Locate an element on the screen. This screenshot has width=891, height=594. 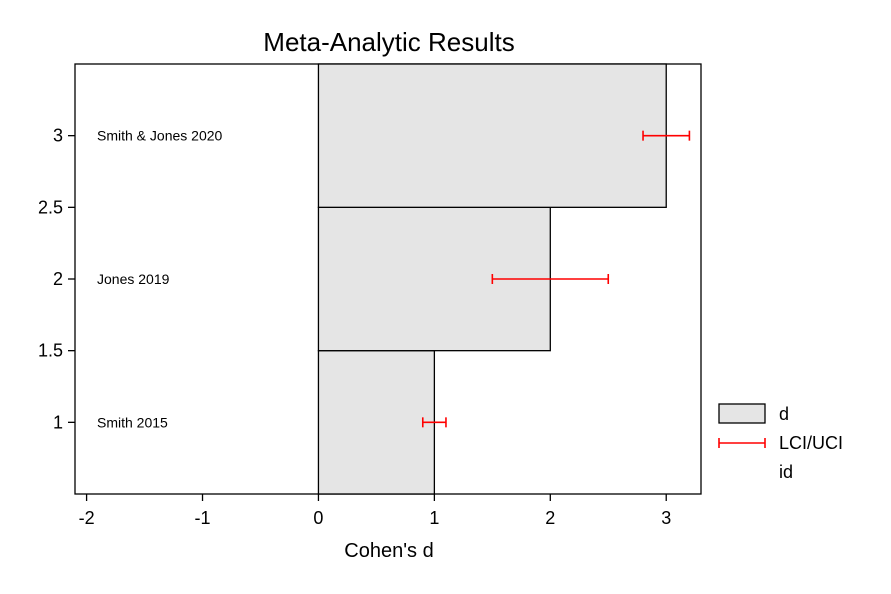
legend: d LCI/UCI id is located at coordinates (780, 442).